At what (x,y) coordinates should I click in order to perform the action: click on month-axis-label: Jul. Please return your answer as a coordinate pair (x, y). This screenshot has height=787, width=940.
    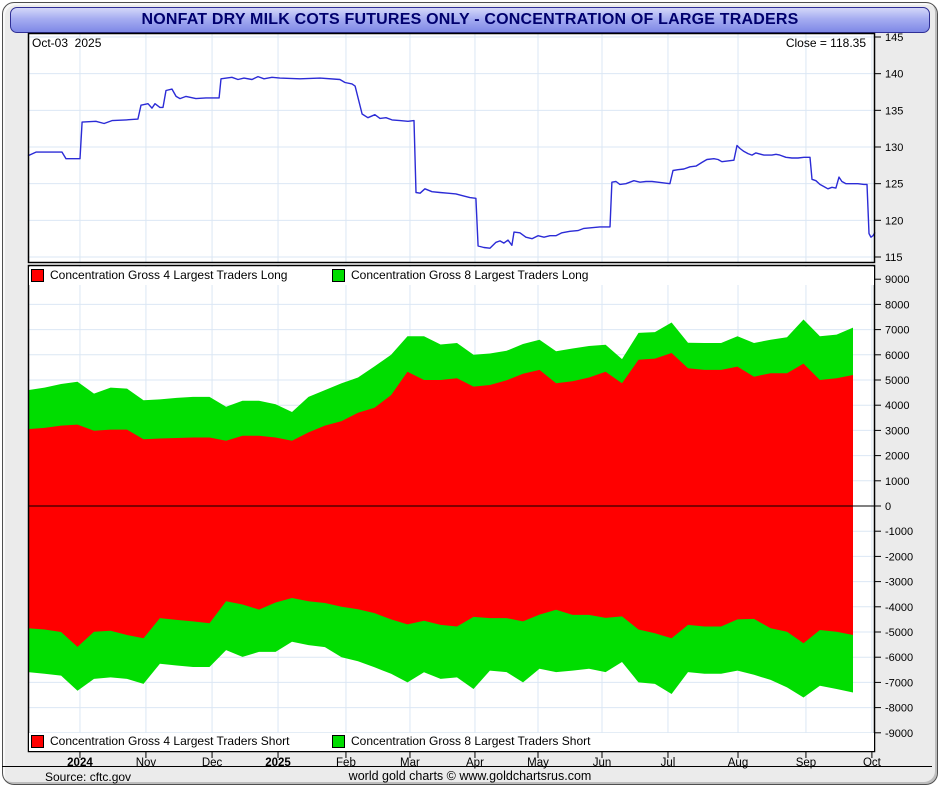
    Looking at the image, I should click on (668, 763).